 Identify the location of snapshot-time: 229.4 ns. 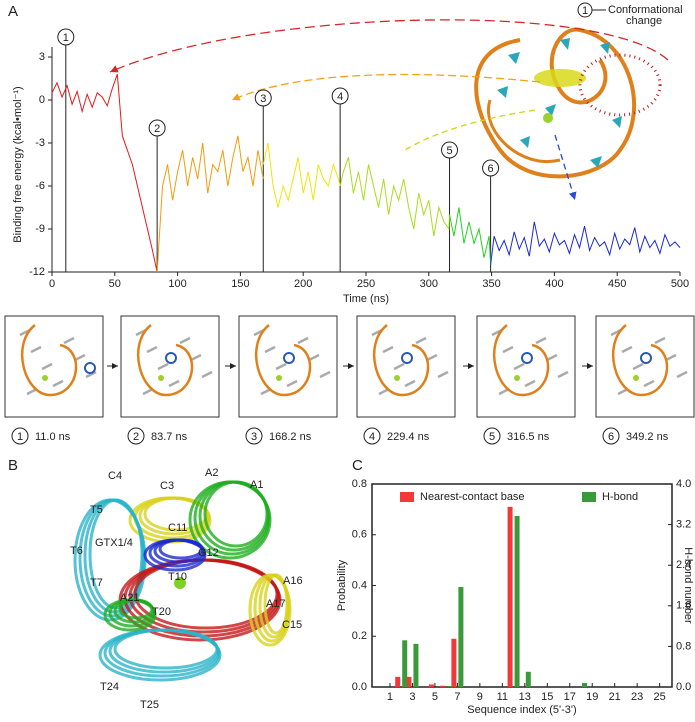
(408, 437).